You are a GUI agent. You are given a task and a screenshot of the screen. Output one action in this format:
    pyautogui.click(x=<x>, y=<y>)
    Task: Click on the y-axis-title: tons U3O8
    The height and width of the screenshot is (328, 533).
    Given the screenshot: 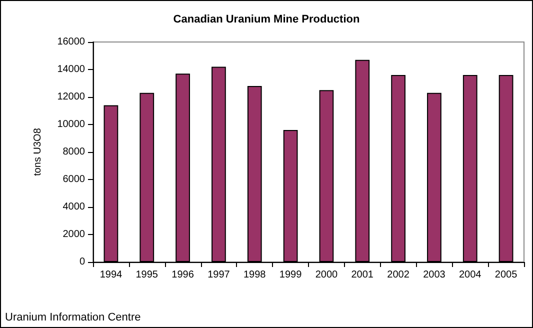 What is the action you would take?
    pyautogui.click(x=38, y=152)
    